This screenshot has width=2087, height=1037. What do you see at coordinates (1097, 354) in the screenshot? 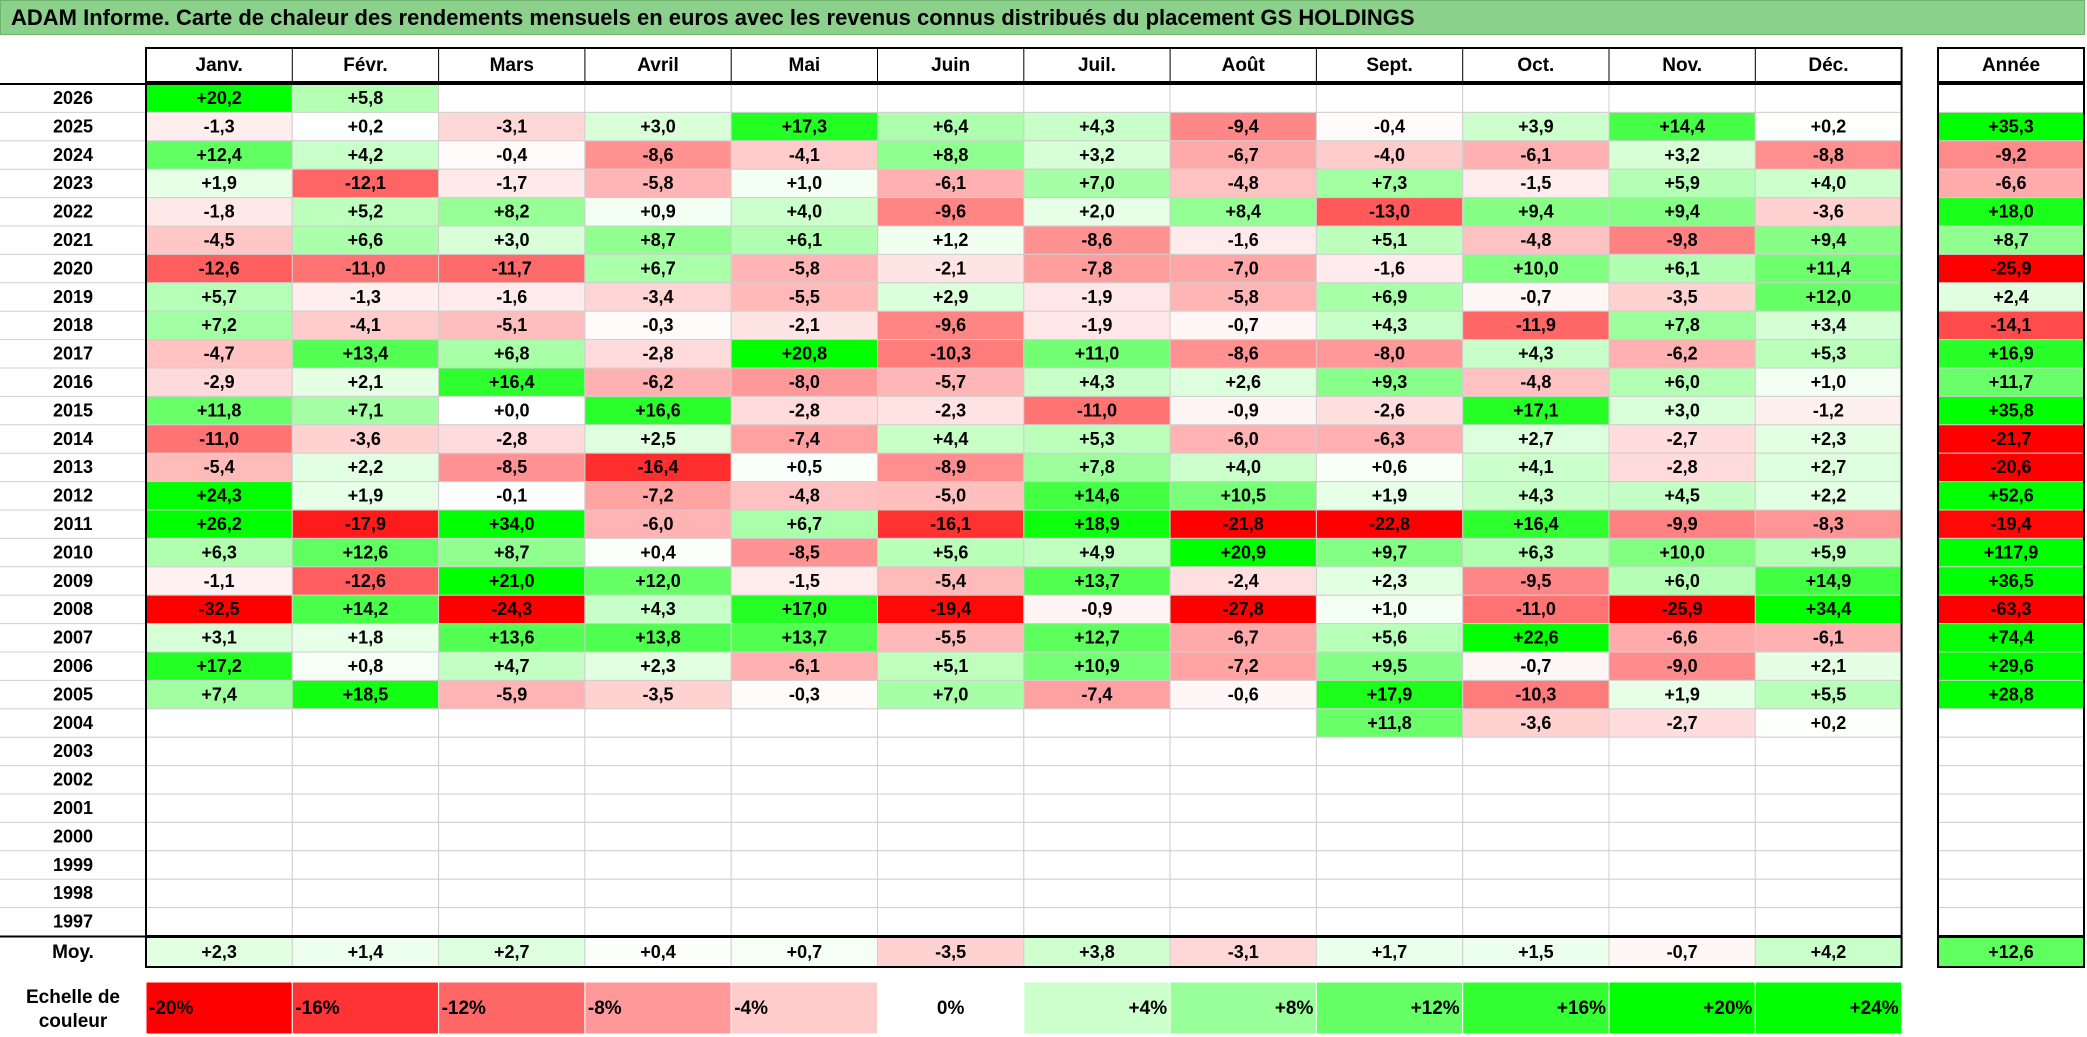
I see `cell-value: +11,0` at bounding box center [1097, 354].